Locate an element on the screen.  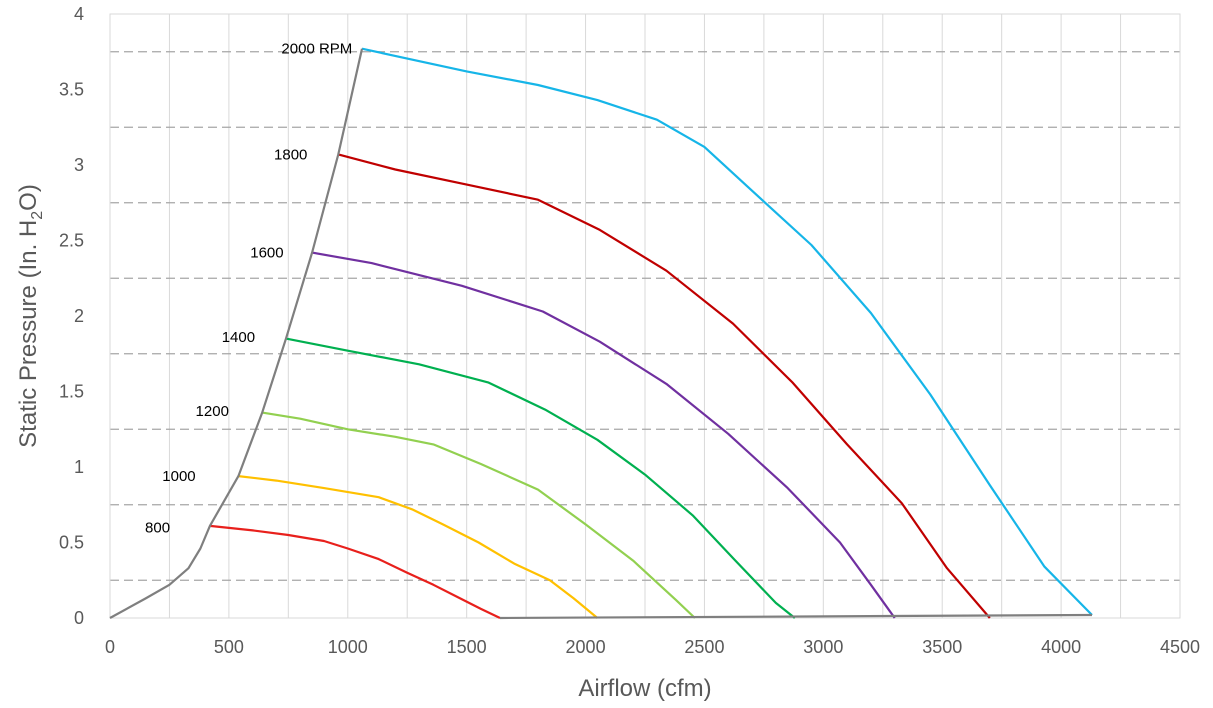
y-axis-title: Static Pressure (In. H2O) is located at coordinates (30, 316).